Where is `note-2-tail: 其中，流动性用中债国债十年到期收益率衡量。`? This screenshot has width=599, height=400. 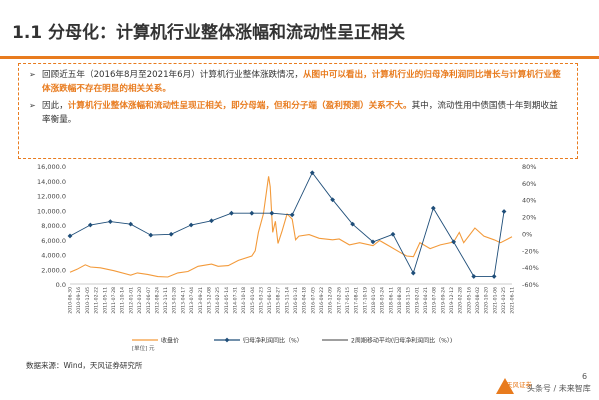 note-2-tail: 其中，流动性用中债国债十年到期收益率衡量。 is located at coordinates (300, 113).